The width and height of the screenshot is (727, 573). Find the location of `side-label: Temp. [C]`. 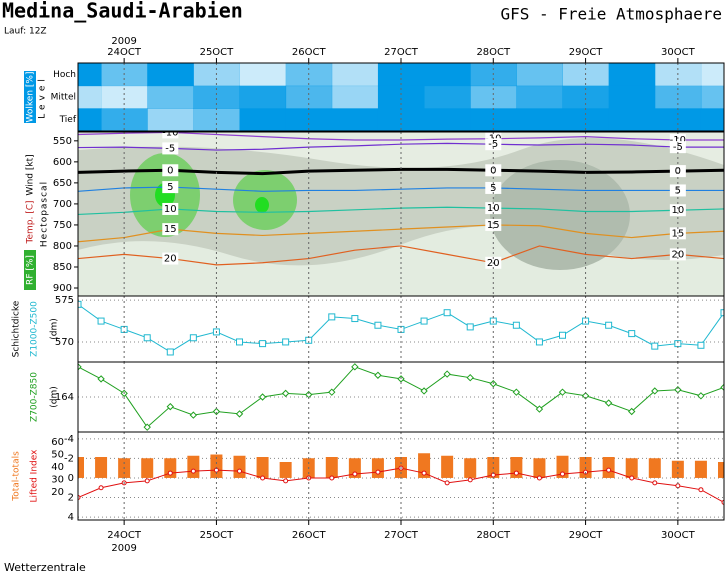

side-label: Temp. [C] is located at coordinates (31, 222).